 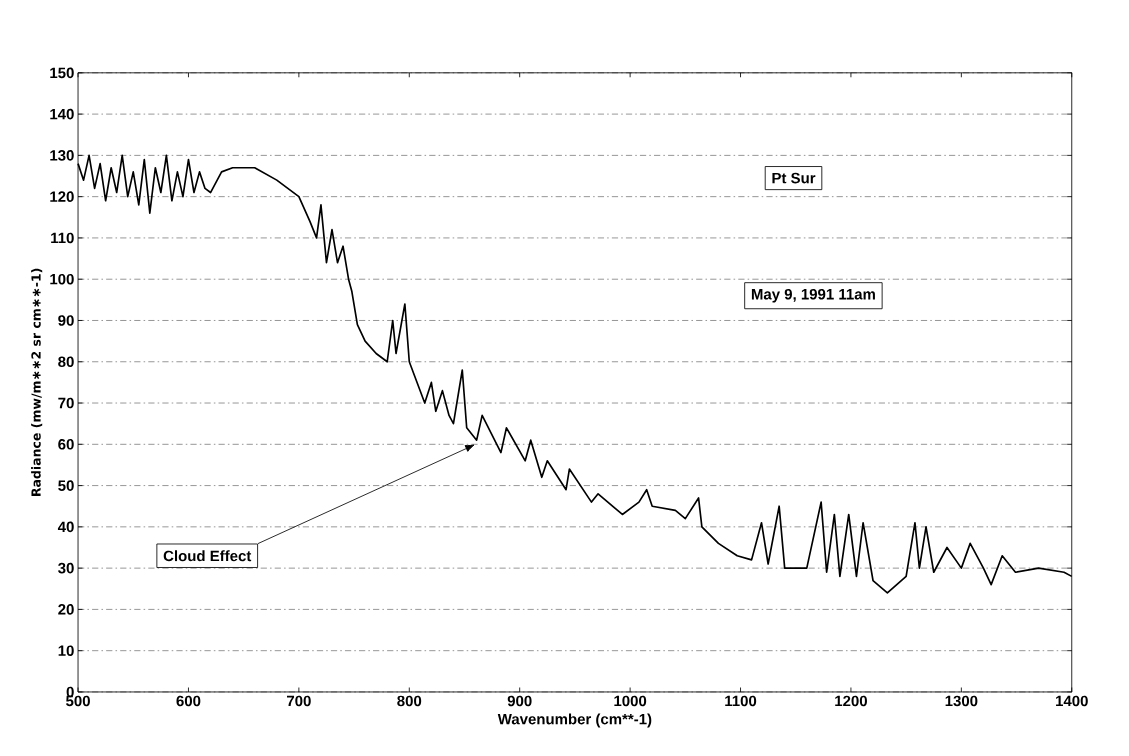 I want to click on y-tick-label: 80, so click(x=66, y=361).